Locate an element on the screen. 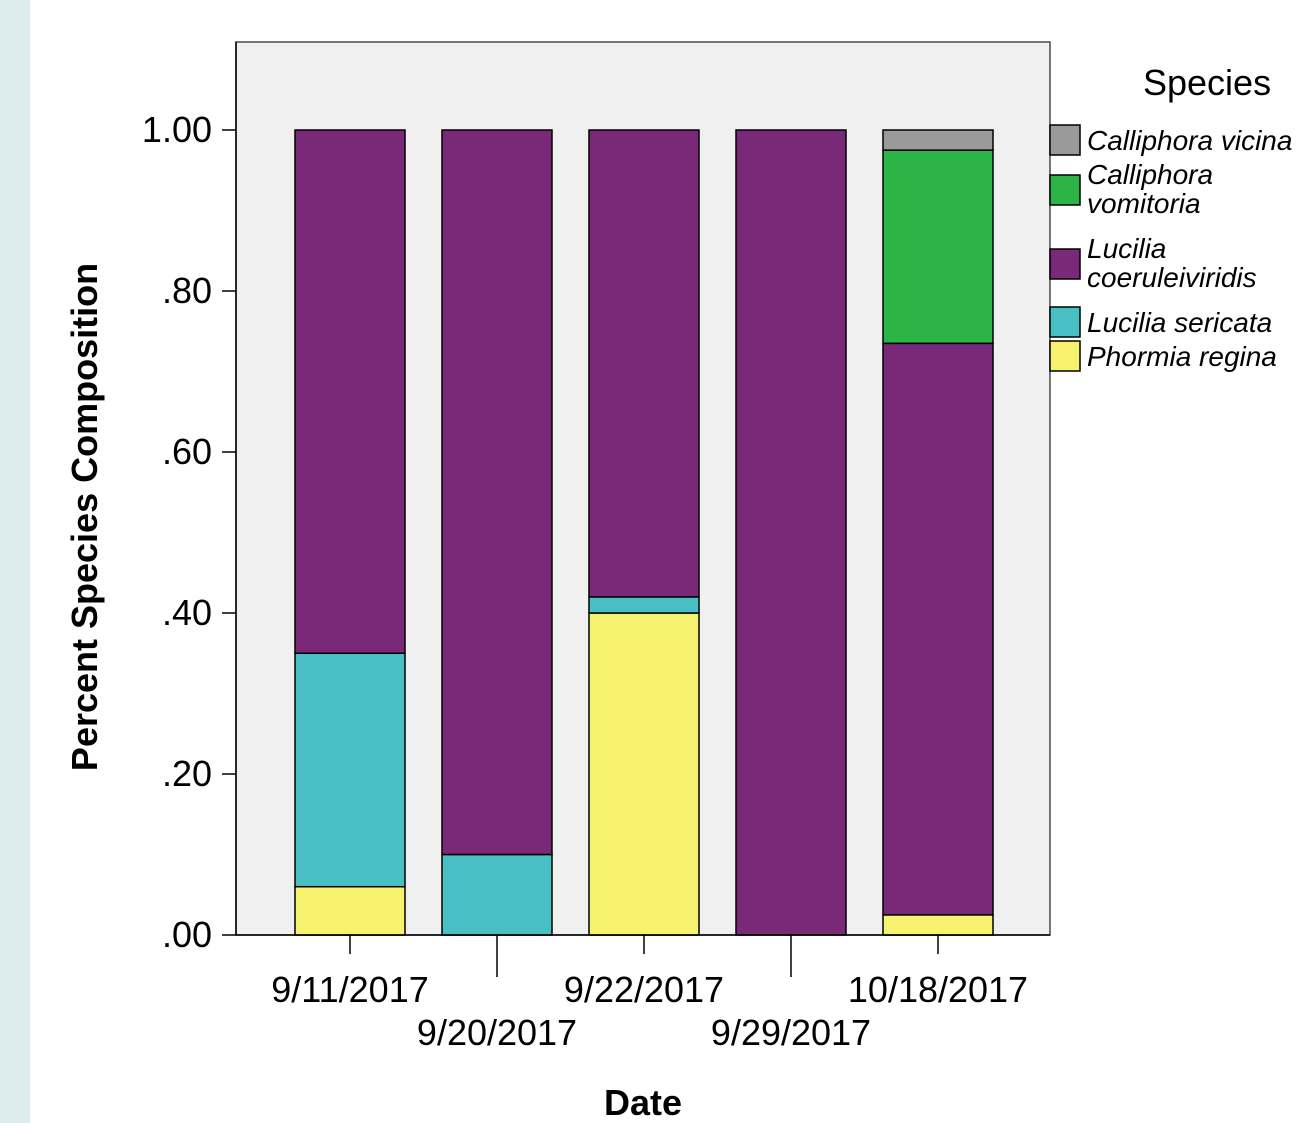 The width and height of the screenshot is (1308, 1123). x-axis-title: Date is located at coordinates (643, 1102).